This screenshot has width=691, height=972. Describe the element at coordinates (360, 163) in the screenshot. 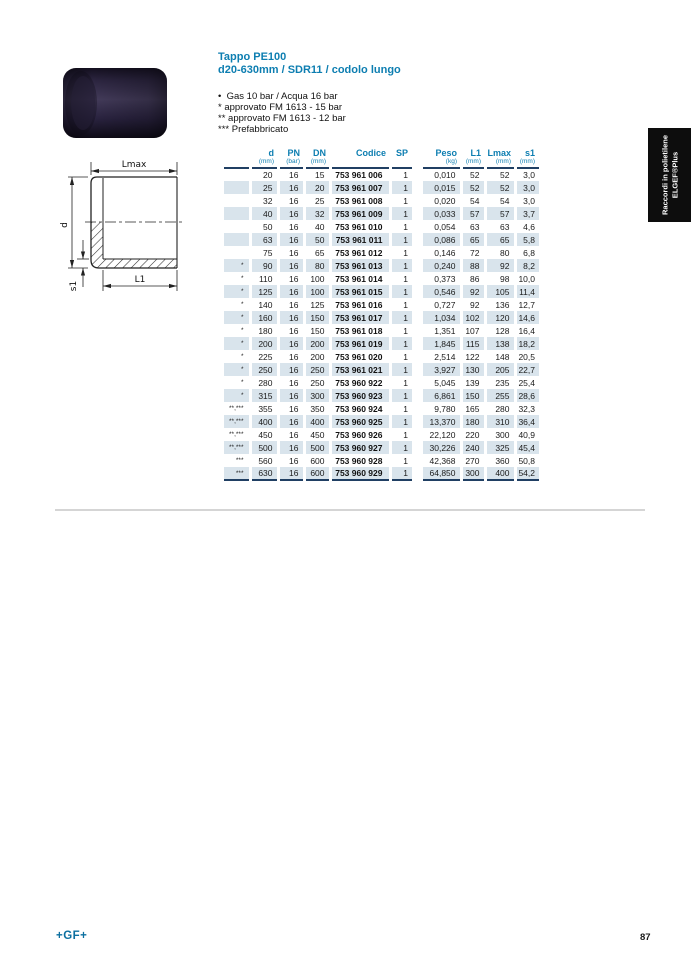

I see `col-unit-codice` at that location.